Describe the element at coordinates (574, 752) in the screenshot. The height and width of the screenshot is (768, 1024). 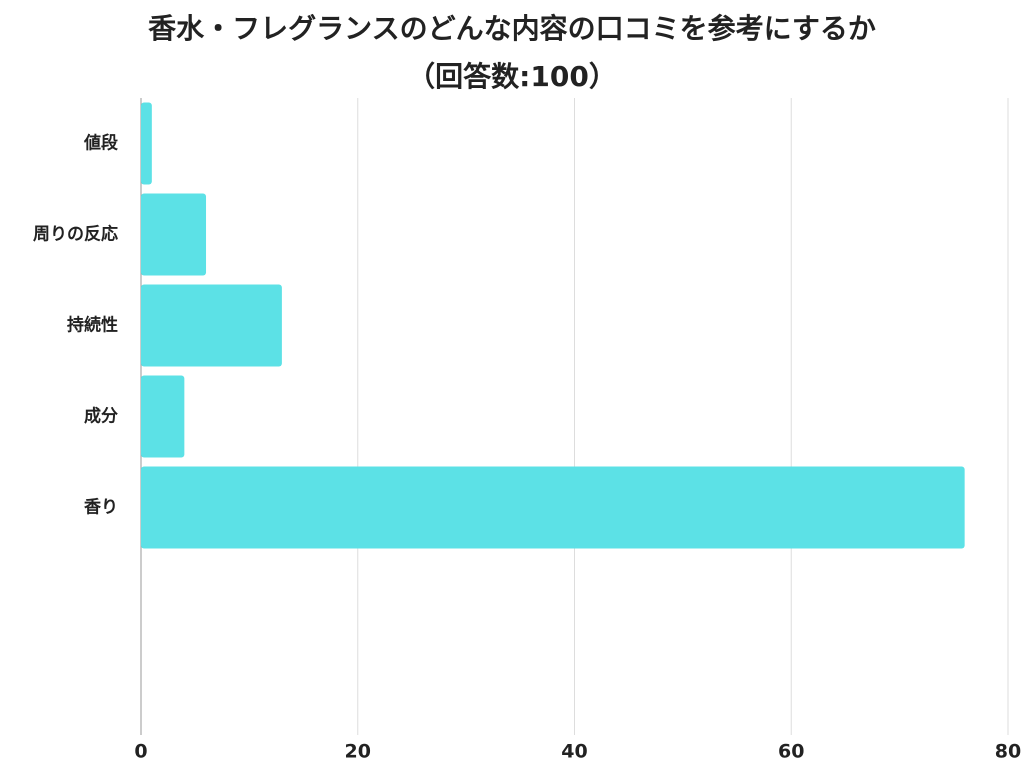
I see `x-tick-label: 40` at that location.